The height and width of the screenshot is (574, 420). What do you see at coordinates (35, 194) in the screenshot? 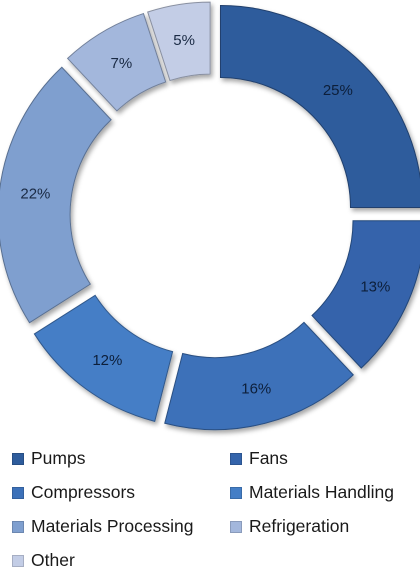
I see `slice-label-materials-processing: 22%` at bounding box center [35, 194].